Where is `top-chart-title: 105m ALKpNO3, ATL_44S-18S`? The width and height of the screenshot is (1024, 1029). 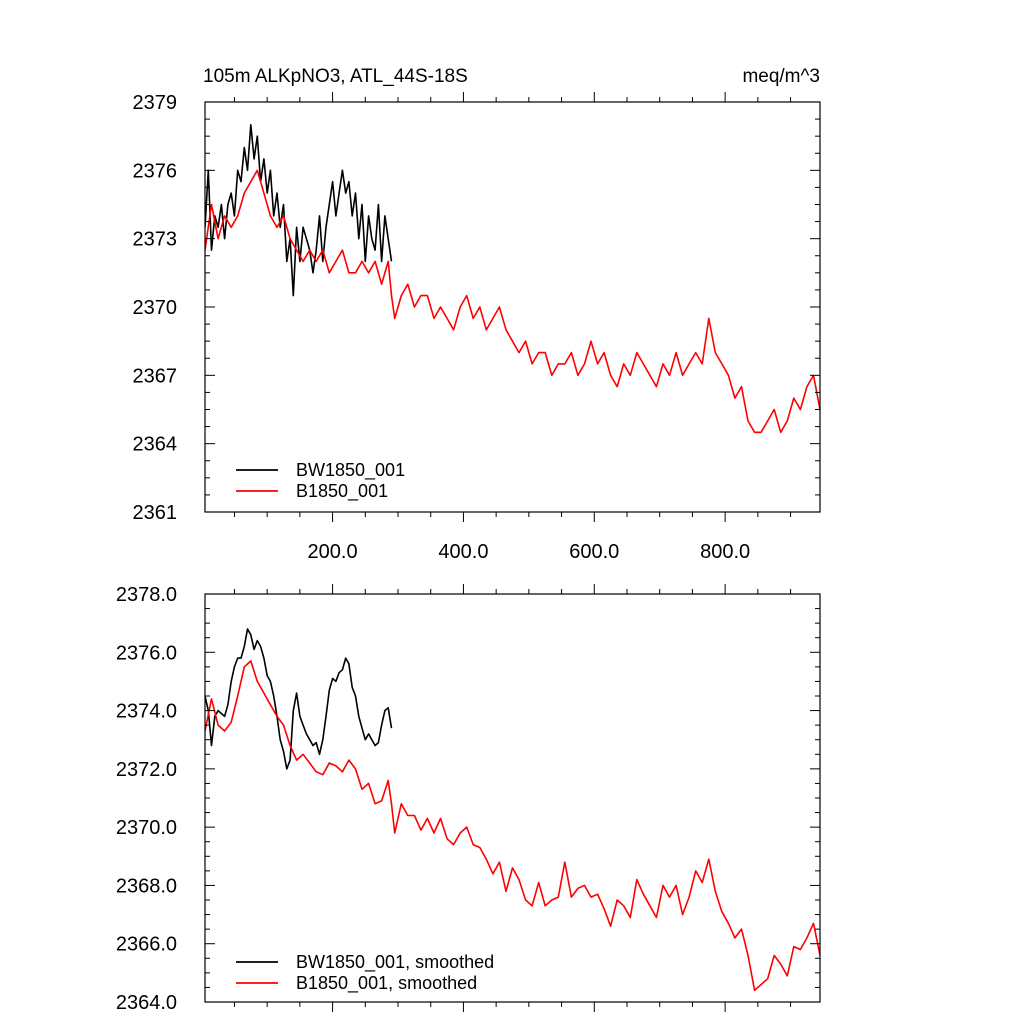 top-chart-title: 105m ALKpNO3, ATL_44S-18S is located at coordinates (335, 76).